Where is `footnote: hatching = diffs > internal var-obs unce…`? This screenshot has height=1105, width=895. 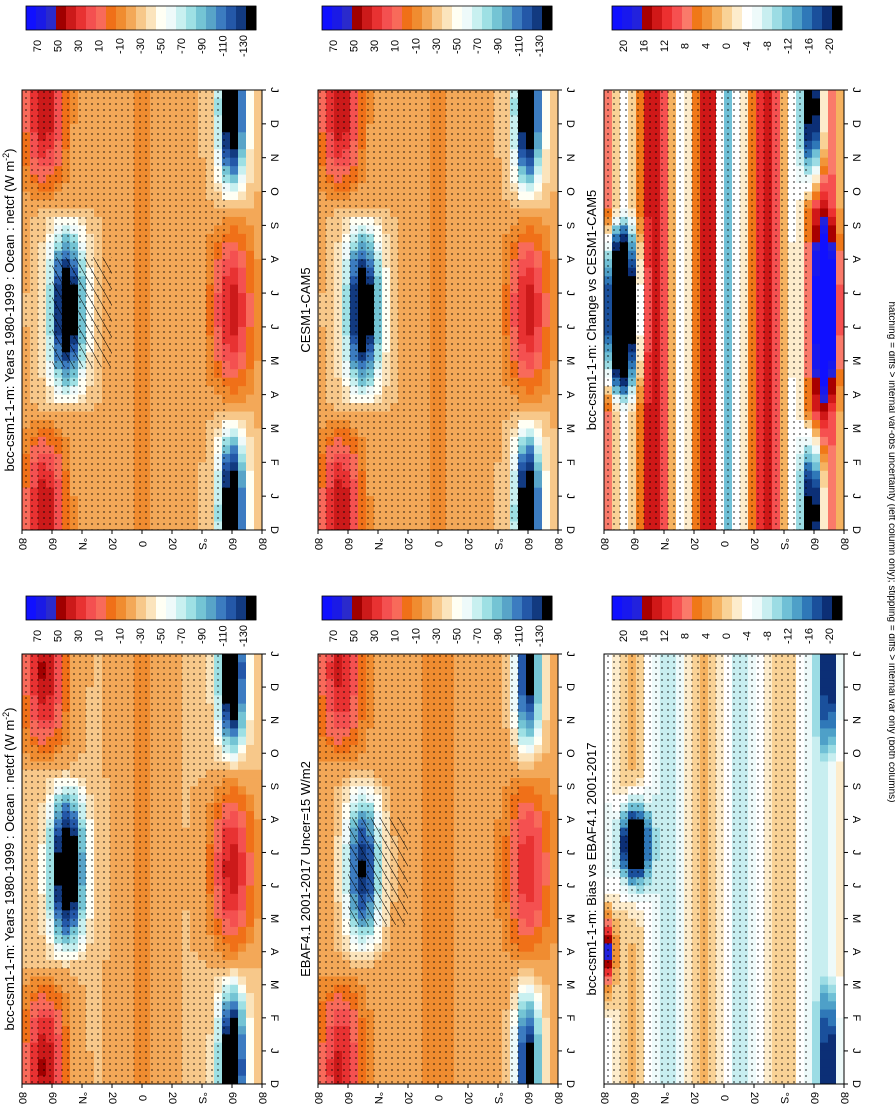 footnote: hatching = diffs > internal var-obs unce… is located at coordinates (890, 552).